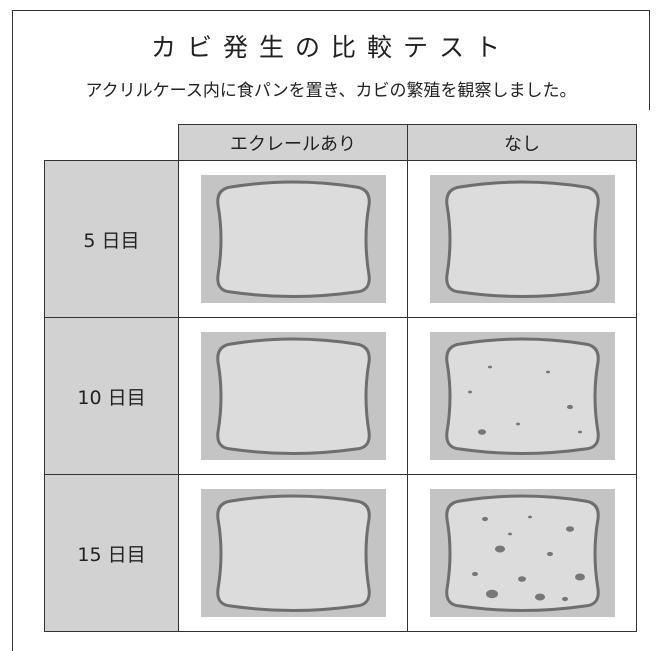  Describe the element at coordinates (522, 142) in the screenshot. I see `column-header: なし` at that location.